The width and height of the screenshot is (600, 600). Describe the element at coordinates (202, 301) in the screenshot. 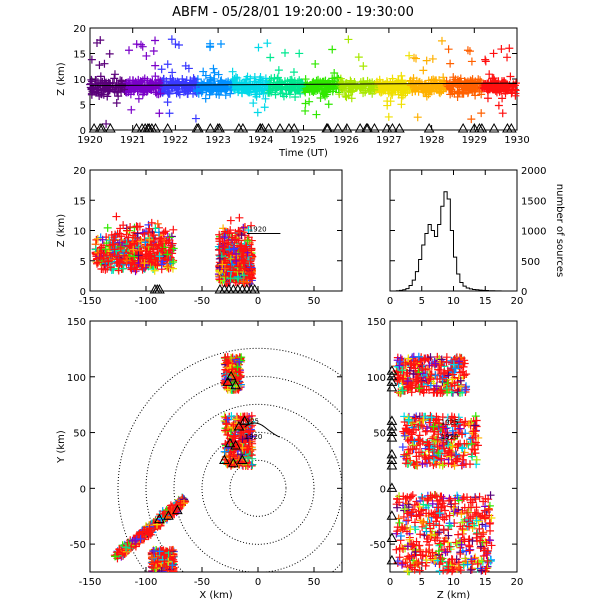

I see `x-z-xtick-label: -50` at that location.